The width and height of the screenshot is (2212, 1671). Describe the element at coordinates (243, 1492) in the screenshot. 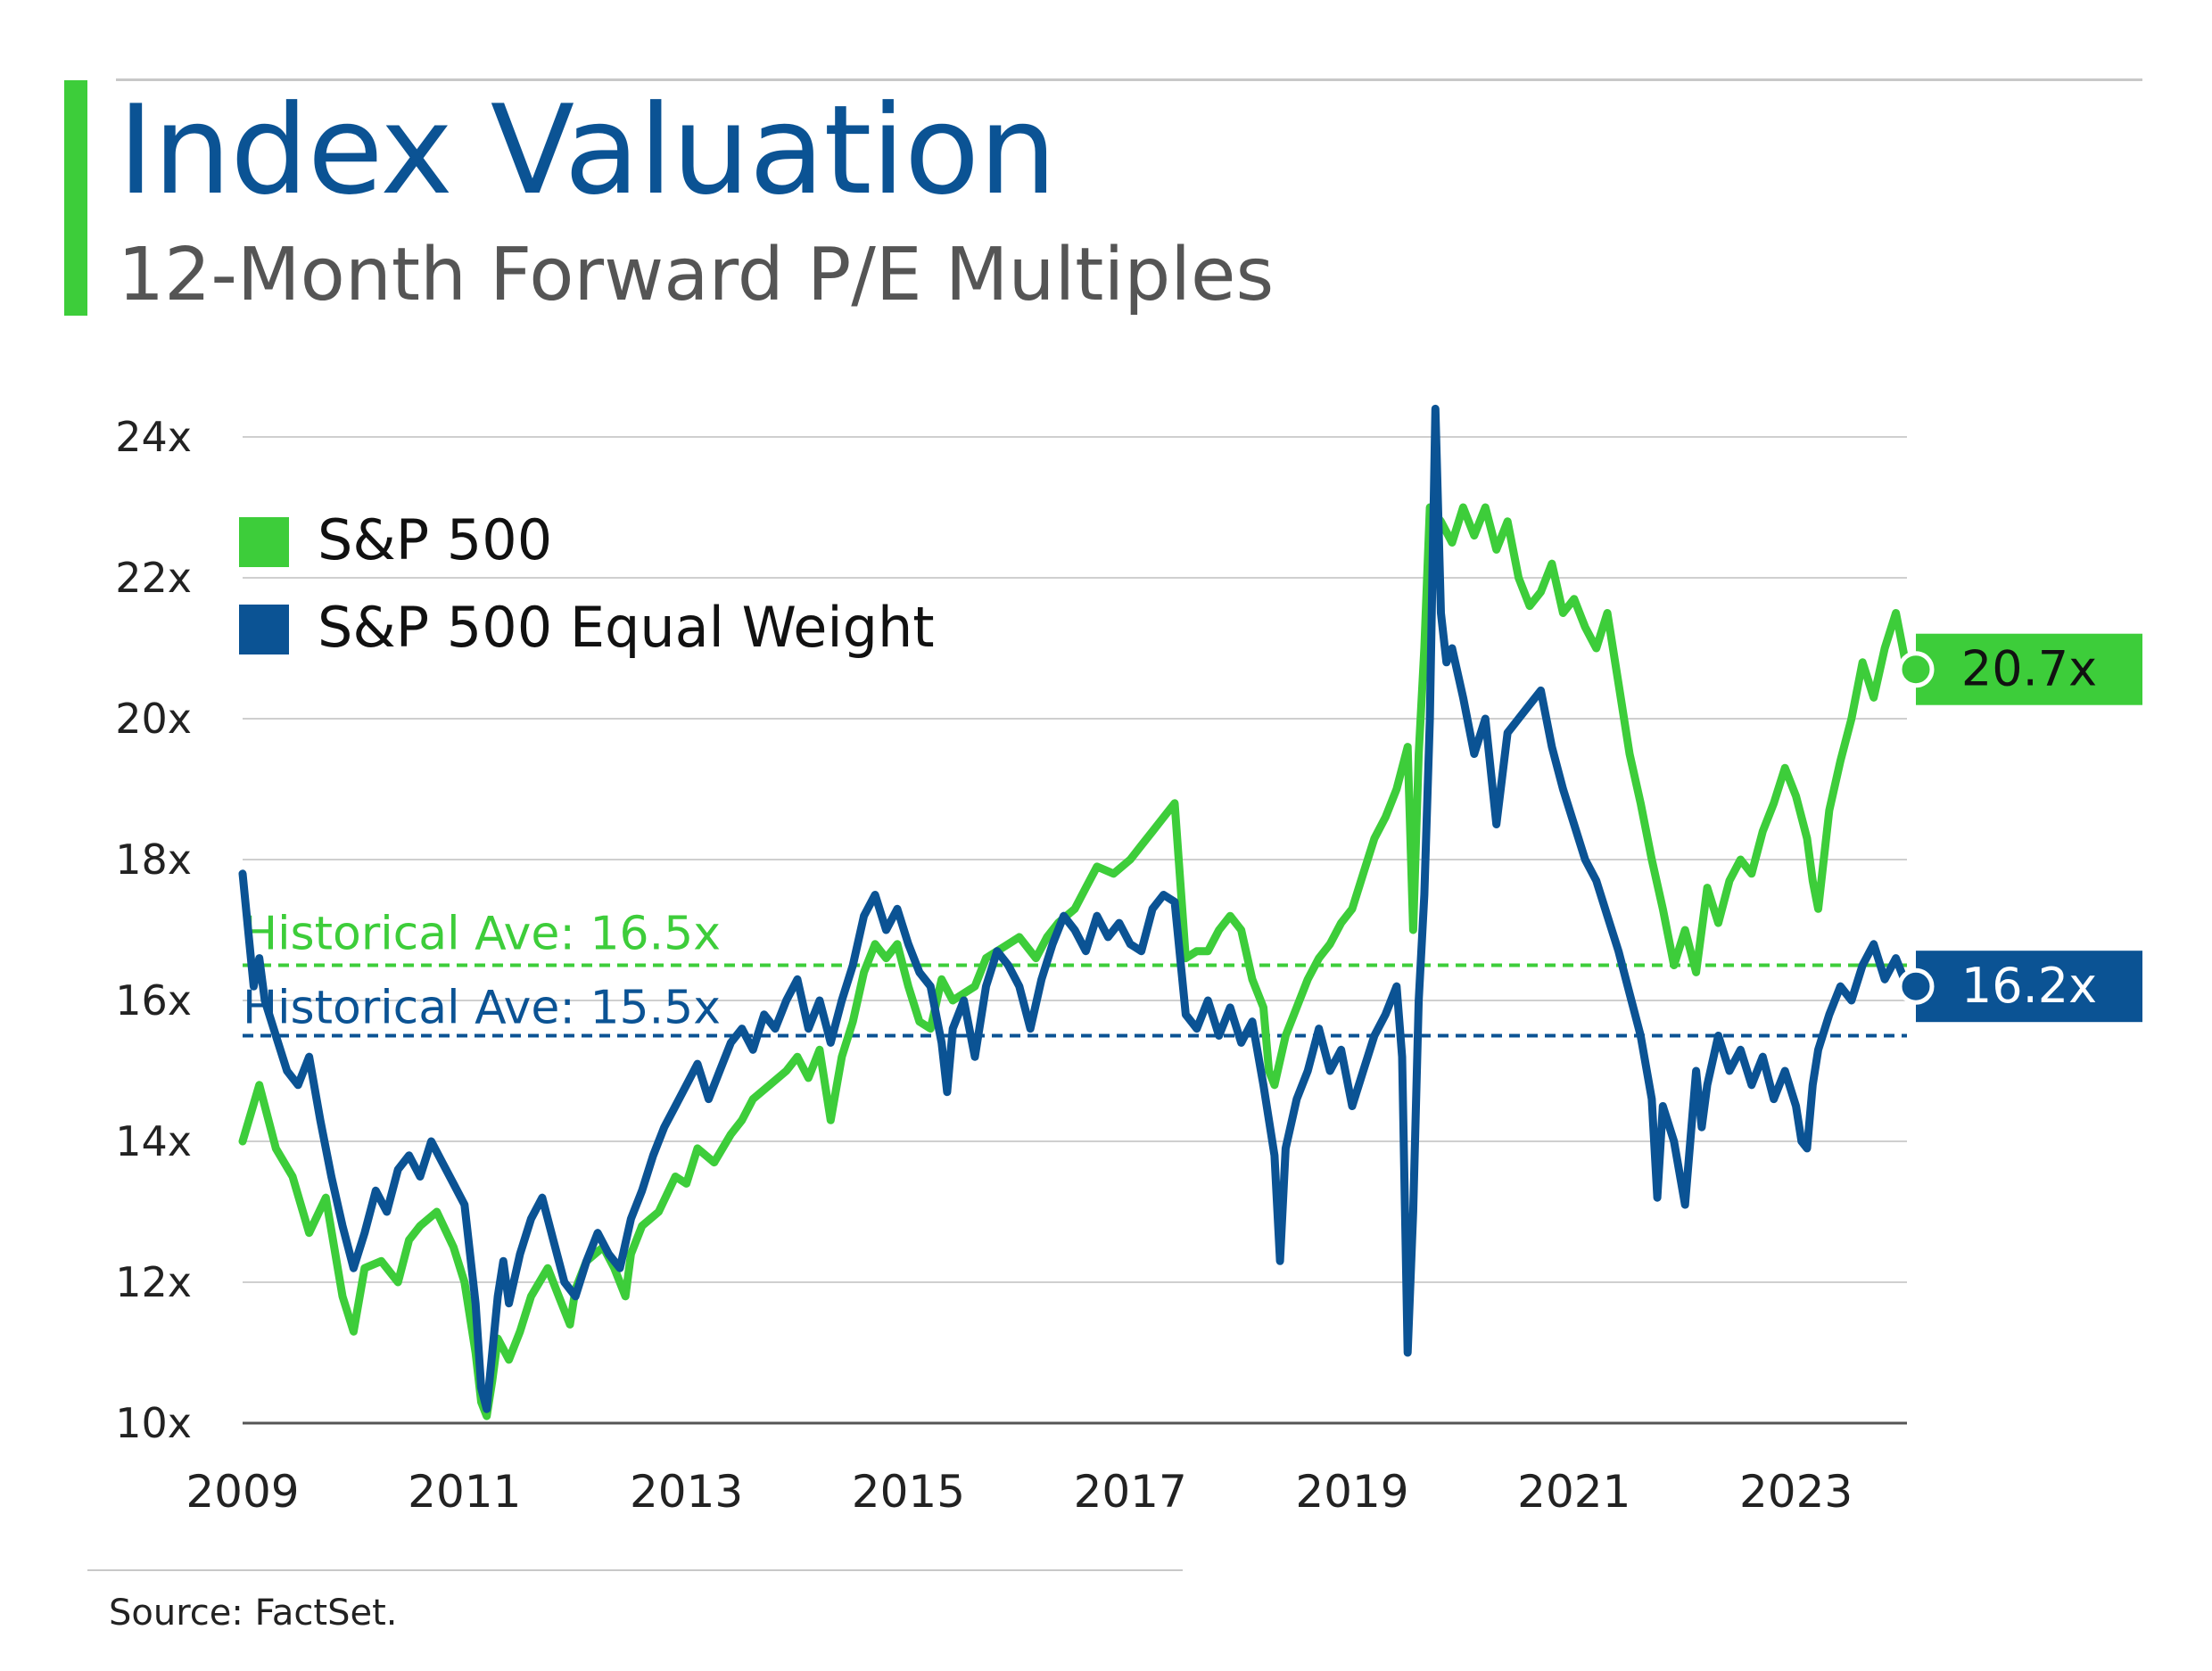

I see `x-tick-label: 2009` at that location.